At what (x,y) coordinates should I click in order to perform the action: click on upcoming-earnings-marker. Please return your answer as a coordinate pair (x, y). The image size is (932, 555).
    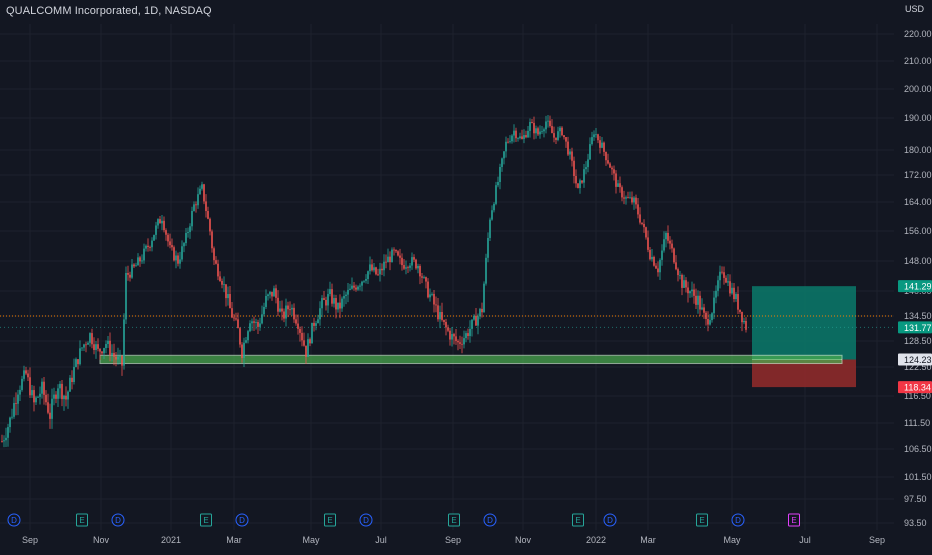
    Looking at the image, I should click on (794, 520).